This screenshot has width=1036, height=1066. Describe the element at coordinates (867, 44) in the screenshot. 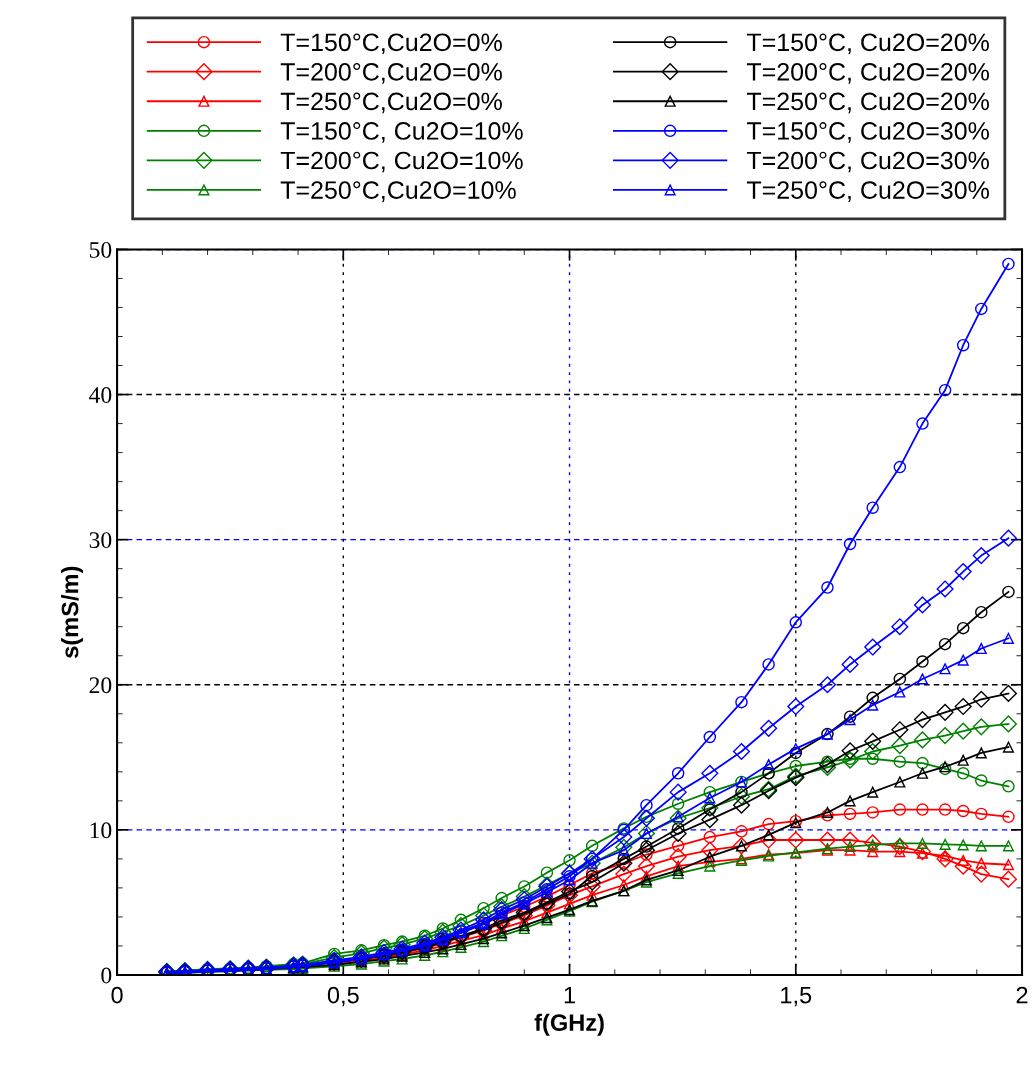

I see `legend-label: T=150°C, Cu2O=20%` at that location.